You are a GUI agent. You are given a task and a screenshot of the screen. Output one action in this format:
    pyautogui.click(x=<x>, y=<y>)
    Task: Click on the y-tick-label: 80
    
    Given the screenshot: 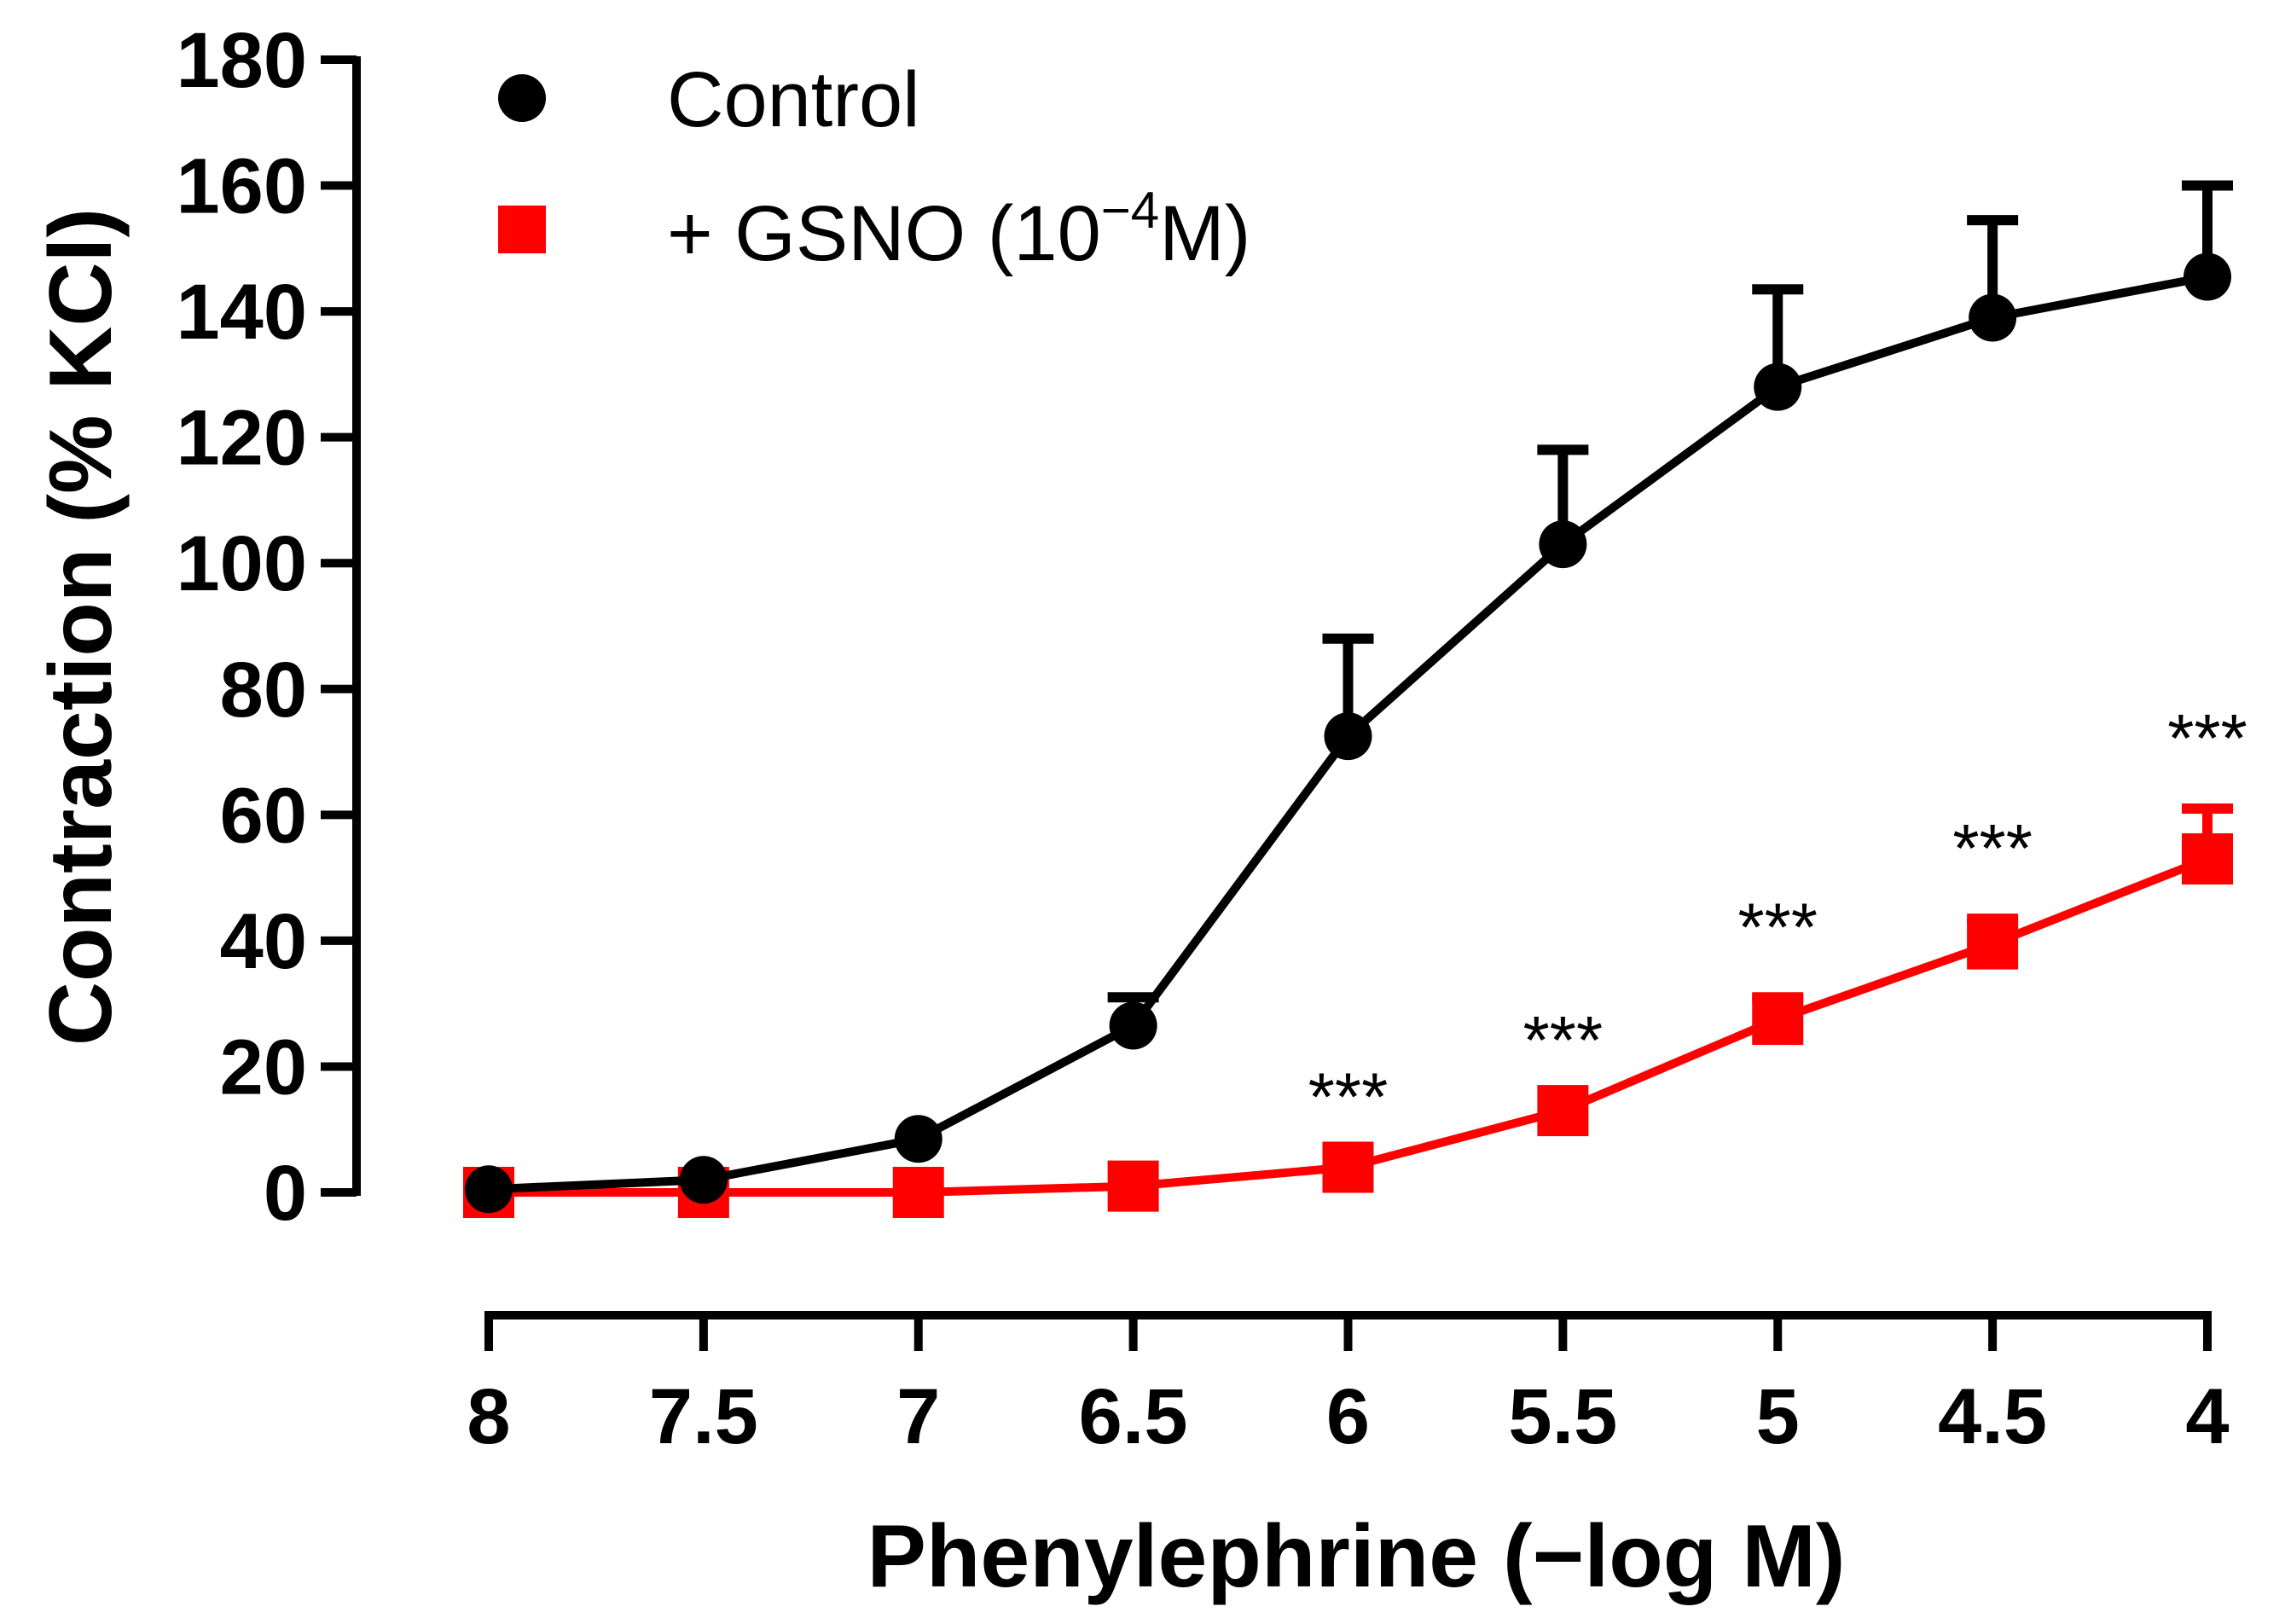 What is the action you would take?
    pyautogui.click(x=263, y=690)
    